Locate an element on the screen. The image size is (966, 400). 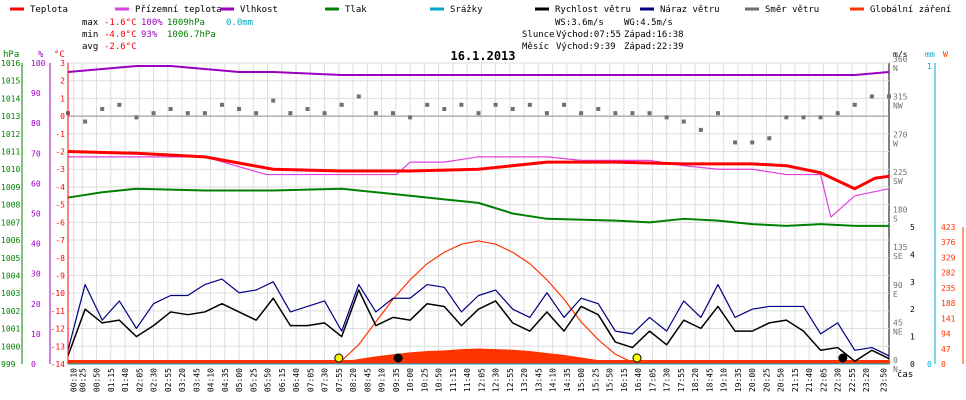
time-tick-label: 17:05 is located at coordinates (652, 380).